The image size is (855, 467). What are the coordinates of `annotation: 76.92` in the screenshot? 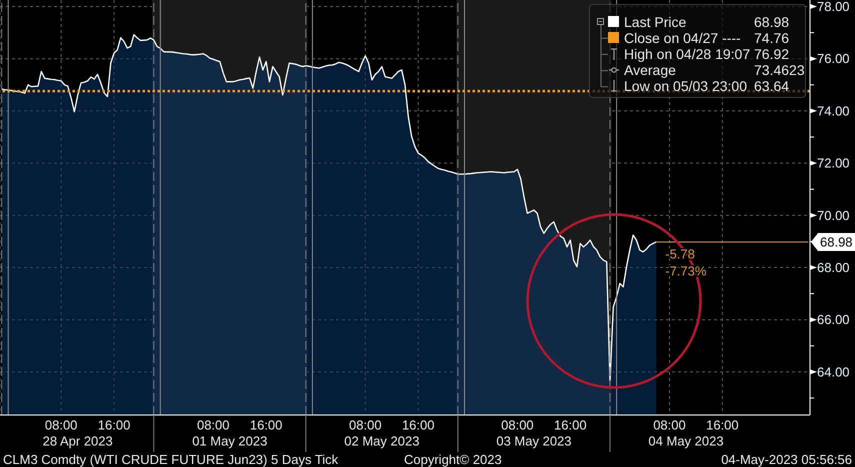 It's located at (772, 54).